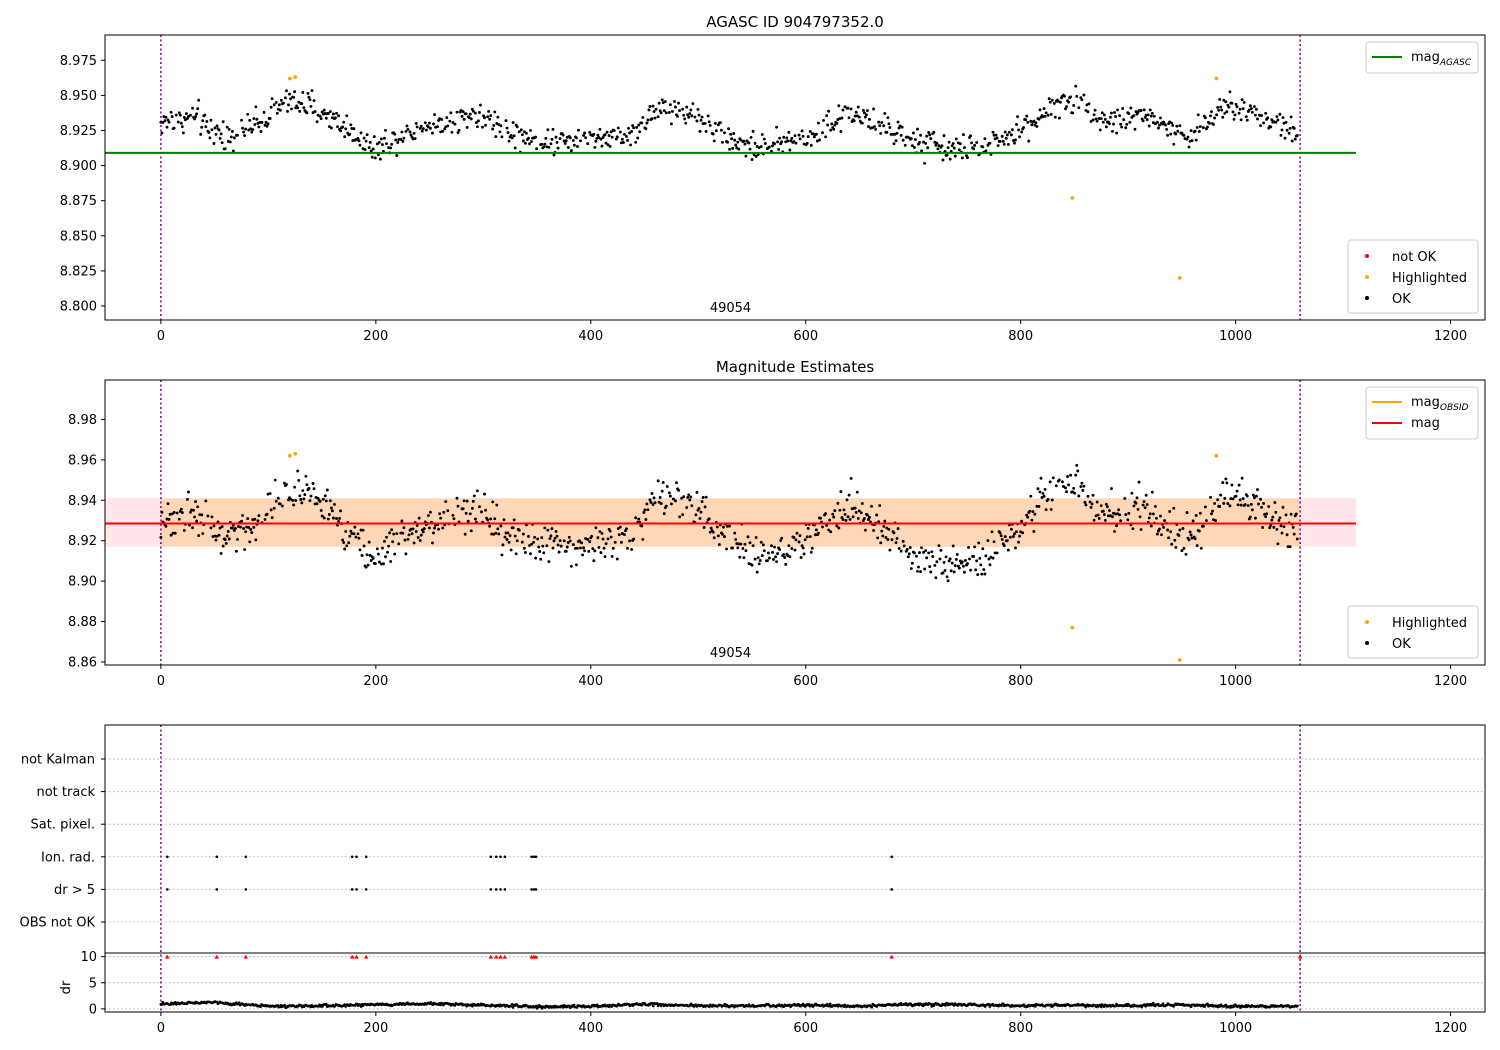 This screenshot has width=1500, height=1050. Describe the element at coordinates (1235, 681) in the screenshot. I see `x-tick-label: 1000` at that location.